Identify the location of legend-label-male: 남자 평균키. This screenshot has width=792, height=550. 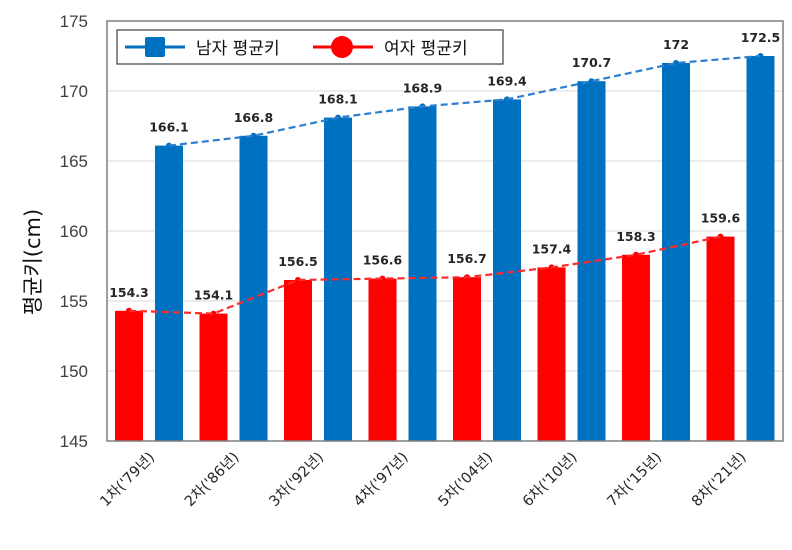
(238, 49).